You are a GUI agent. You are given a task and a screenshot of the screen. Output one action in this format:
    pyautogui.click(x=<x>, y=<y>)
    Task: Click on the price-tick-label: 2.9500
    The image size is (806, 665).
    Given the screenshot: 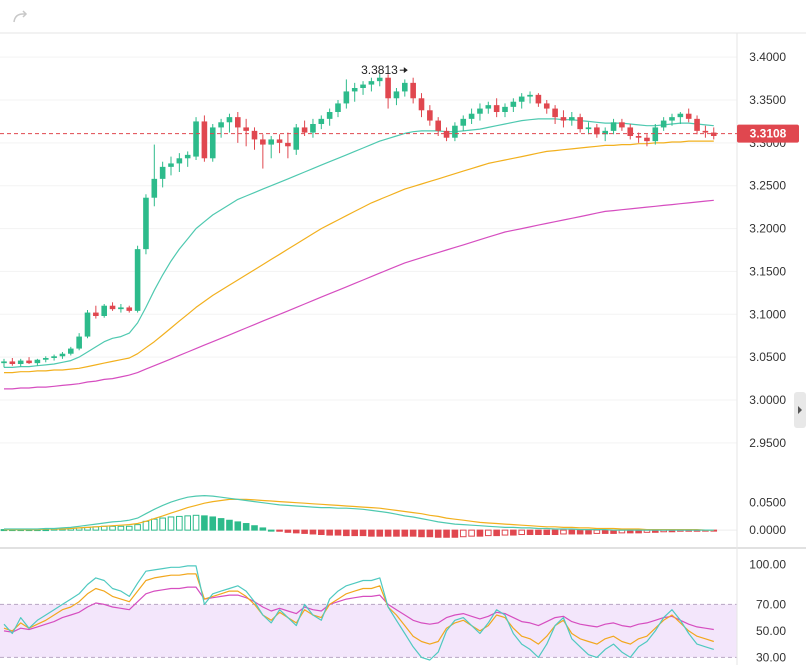 What is the action you would take?
    pyautogui.click(x=767, y=443)
    